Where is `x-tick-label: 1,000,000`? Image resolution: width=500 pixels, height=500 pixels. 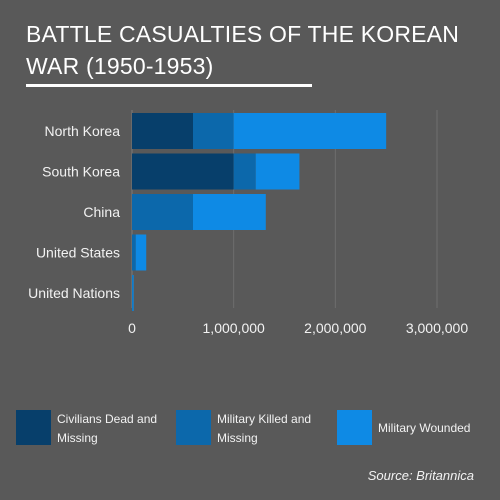 x-tick-label: 1,000,000 is located at coordinates (234, 328).